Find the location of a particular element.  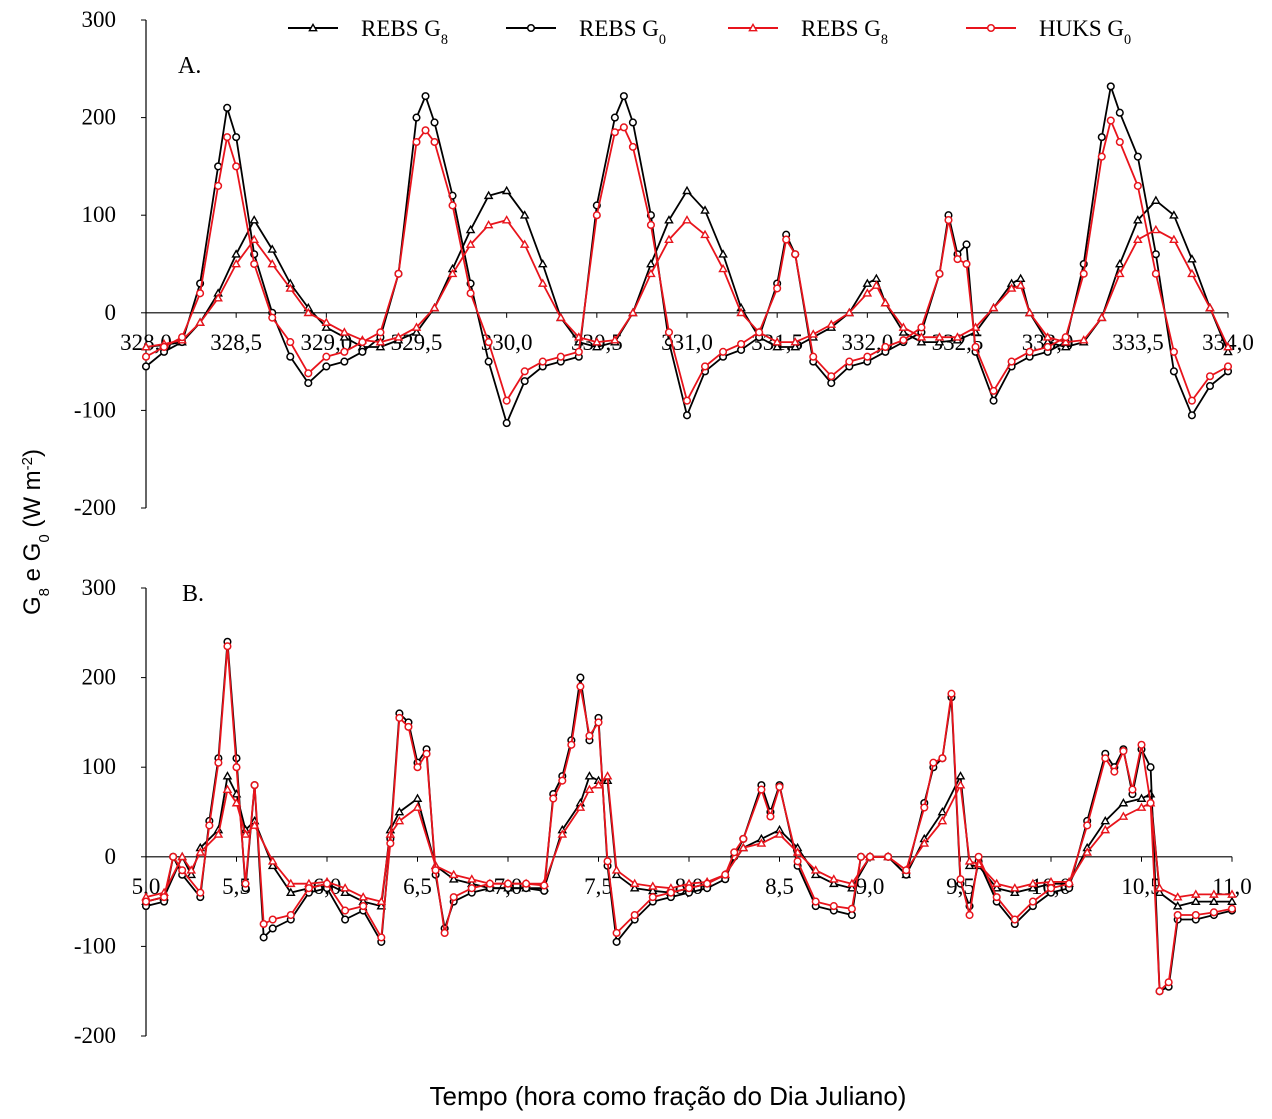

x-tick-label: 328,5 is located at coordinates (236, 342).